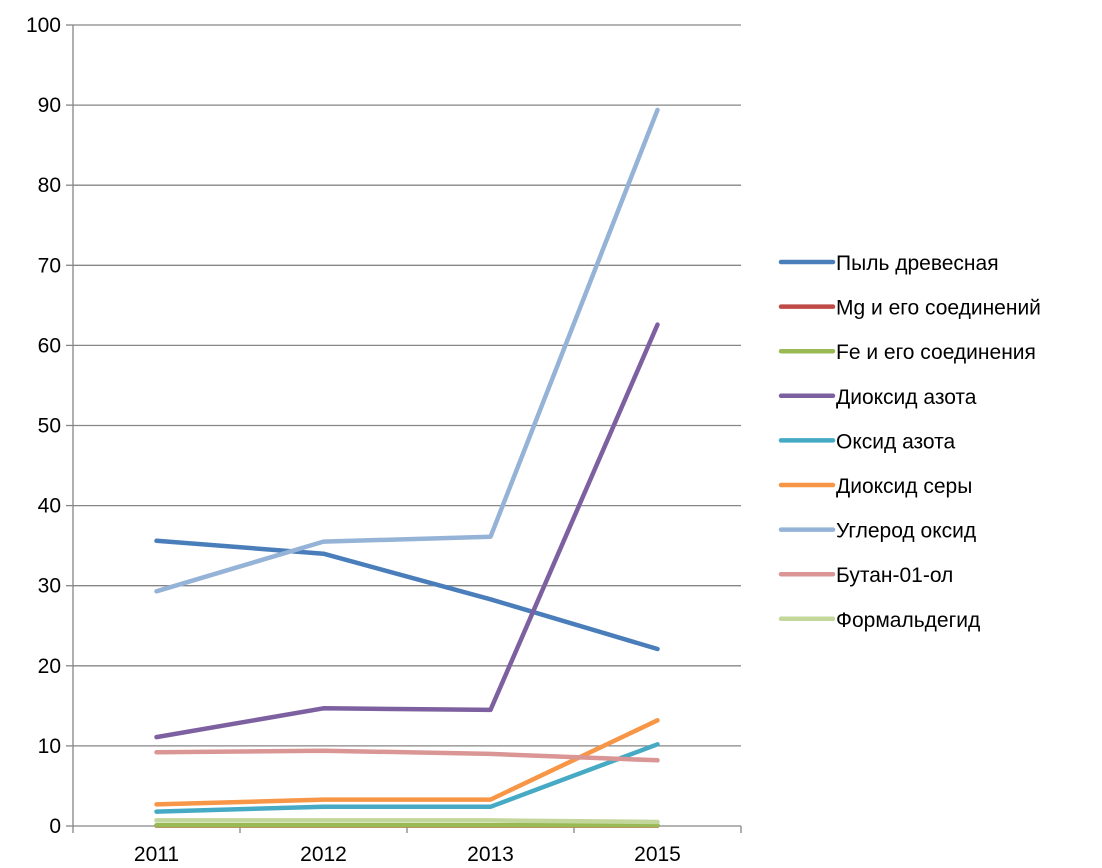 This screenshot has width=1102, height=868. Describe the element at coordinates (896, 441) in the screenshot. I see `legend-label: Оксид азота` at that location.